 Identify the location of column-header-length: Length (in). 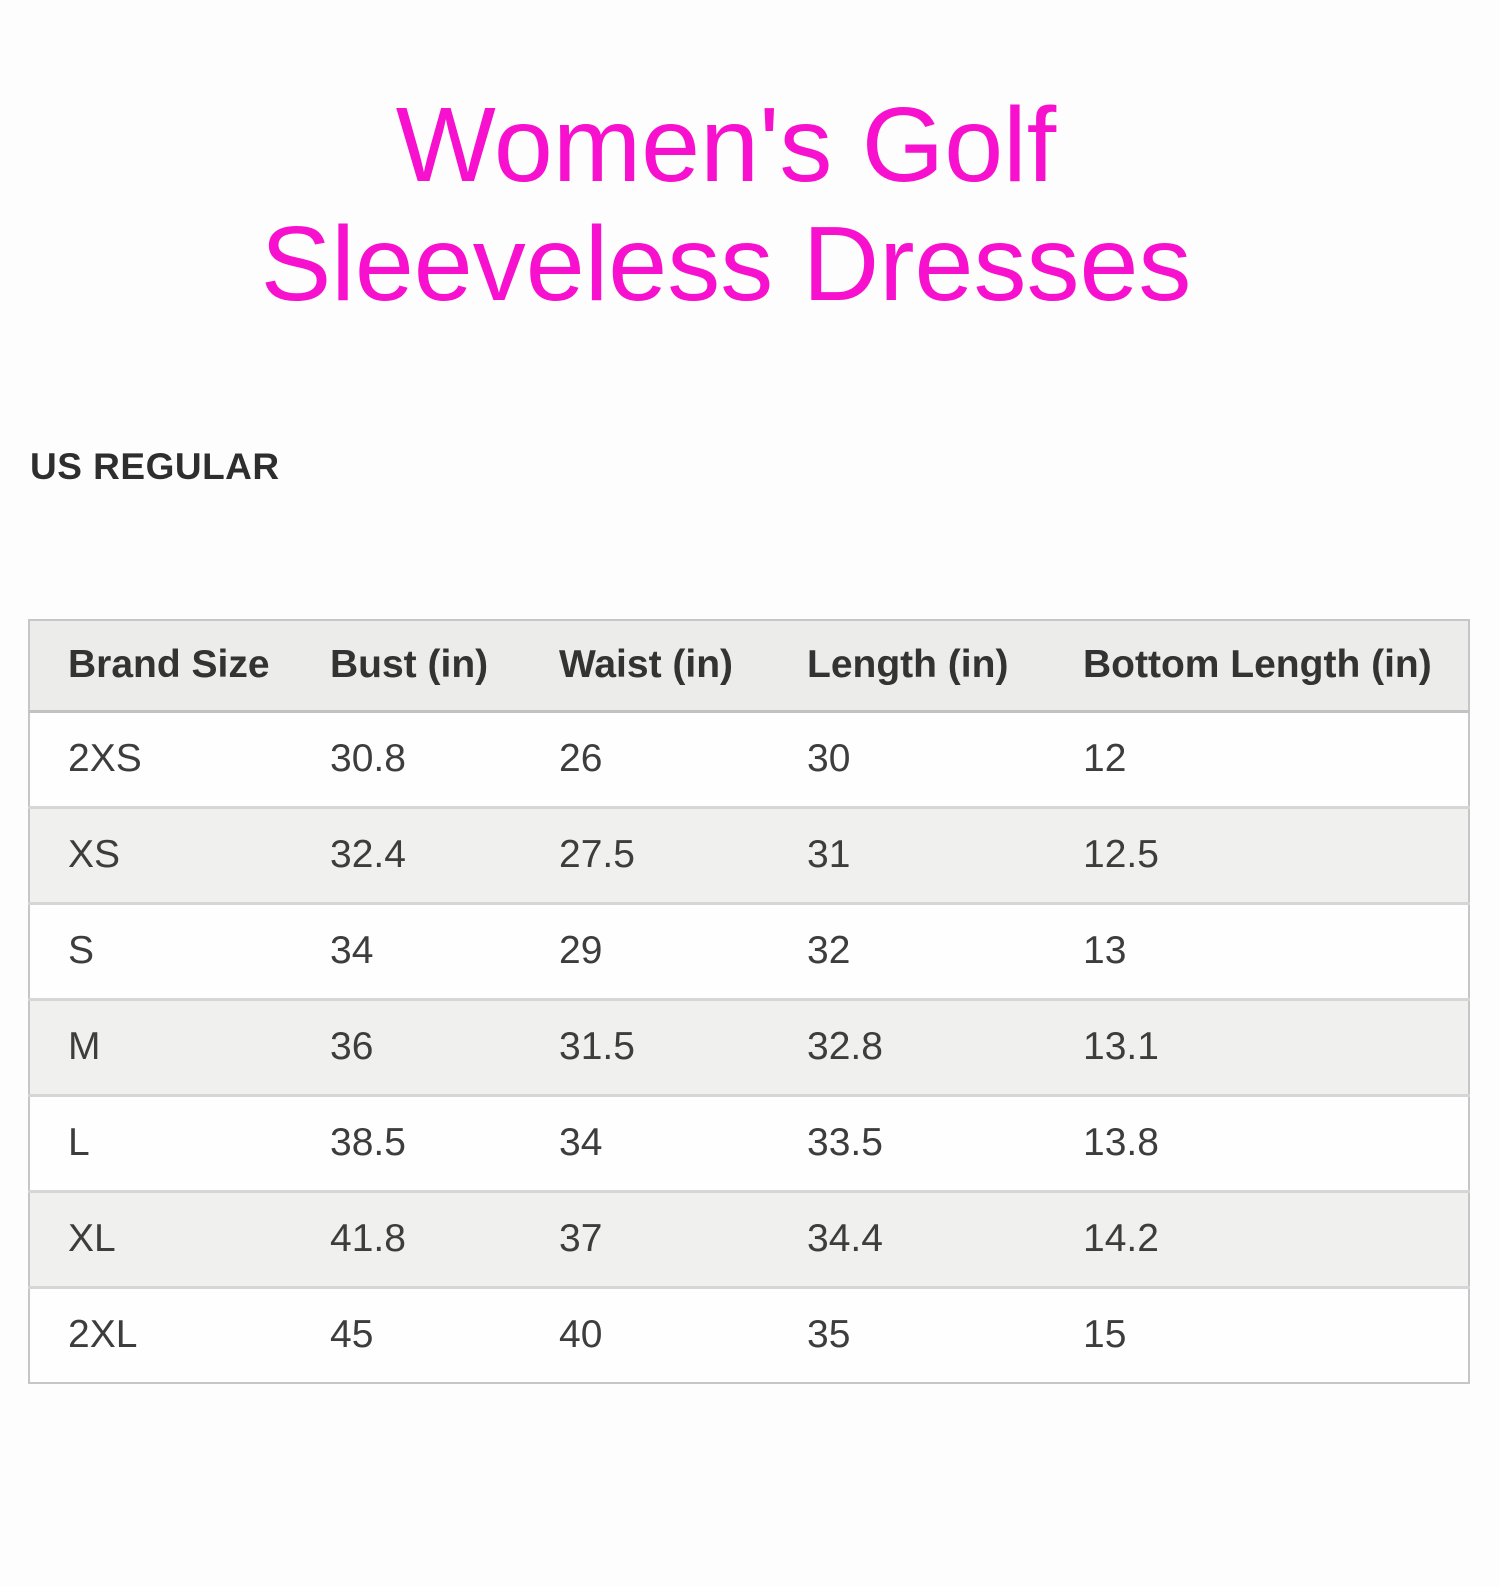
(907, 666).